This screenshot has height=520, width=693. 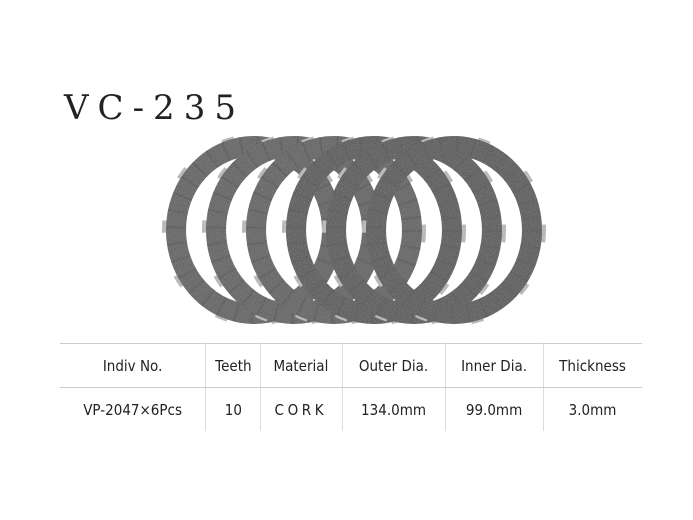 What do you see at coordinates (154, 108) in the screenshot?
I see `product-title: VC-235` at bounding box center [154, 108].